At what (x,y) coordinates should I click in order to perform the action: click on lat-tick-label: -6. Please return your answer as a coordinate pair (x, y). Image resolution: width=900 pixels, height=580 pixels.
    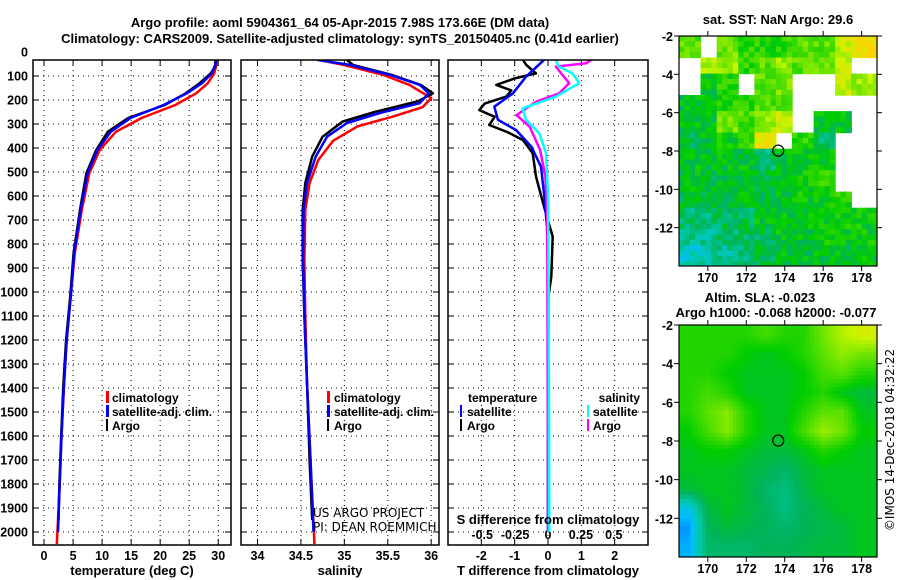
    Looking at the image, I should click on (667, 403).